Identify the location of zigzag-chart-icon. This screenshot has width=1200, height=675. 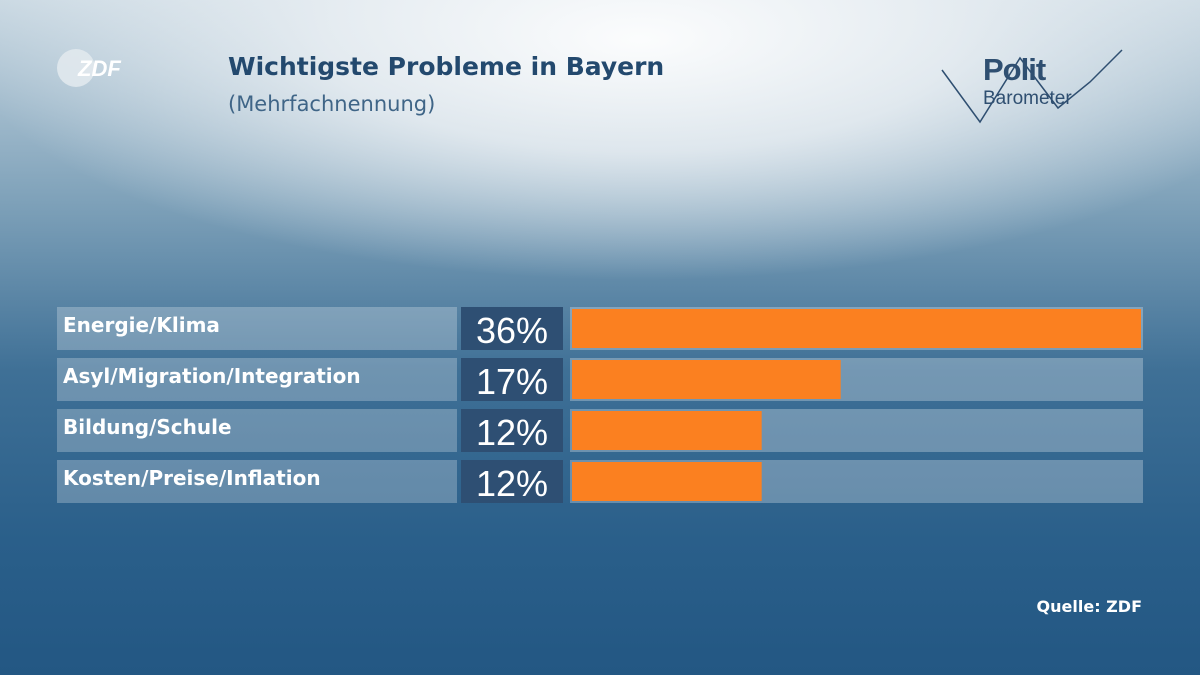
(1032, 86).